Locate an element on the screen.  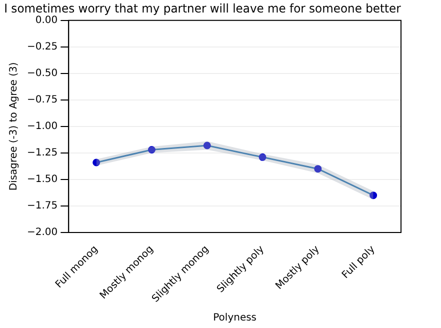
y-axis-title: Disagree (-3) to Agree (3) is located at coordinates (14, 126).